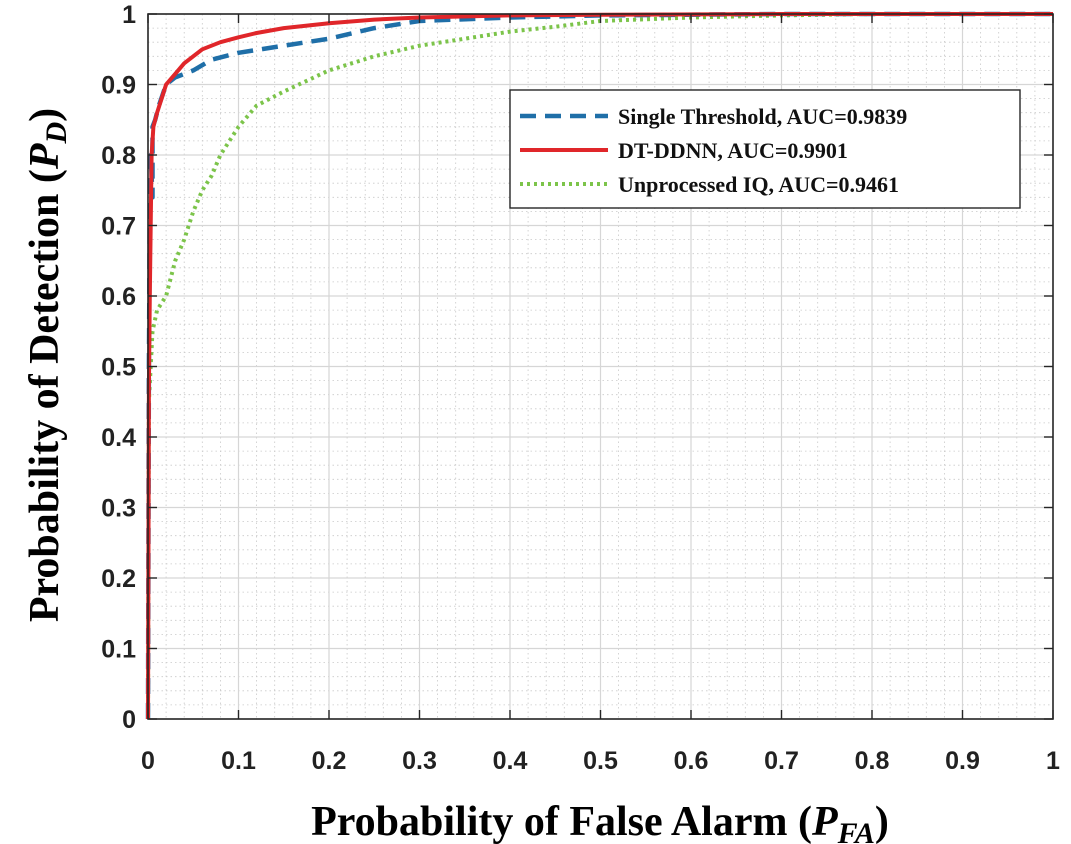  Describe the element at coordinates (148, 761) in the screenshot. I see `x-tick-label: 0` at that location.